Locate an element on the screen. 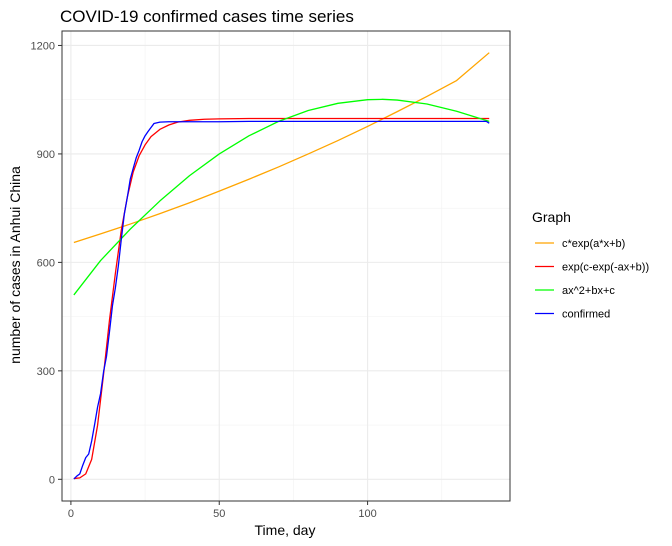  y-axis: 0 300 600 900 1200 is located at coordinates (46, 263).